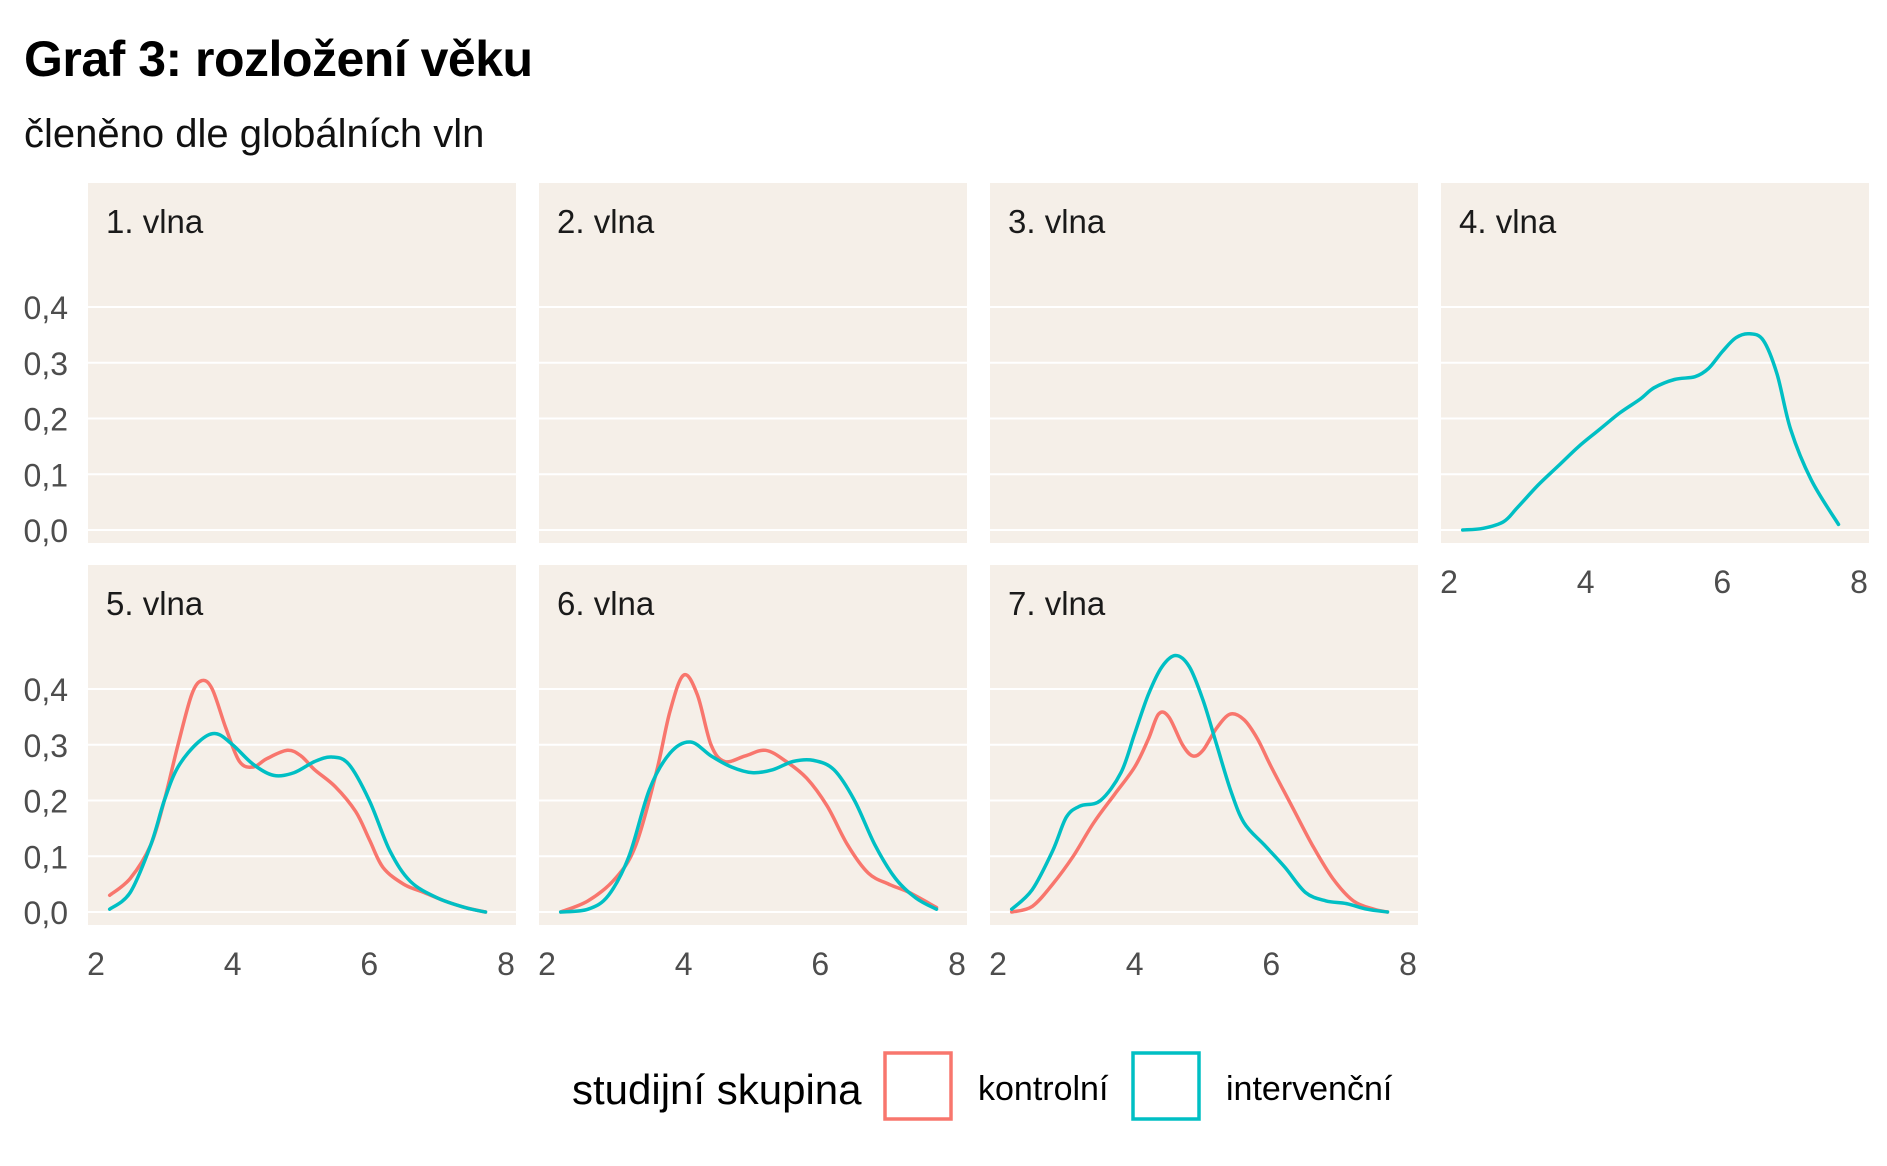  I want to click on legend-key-intervencni, so click(1166, 1086).